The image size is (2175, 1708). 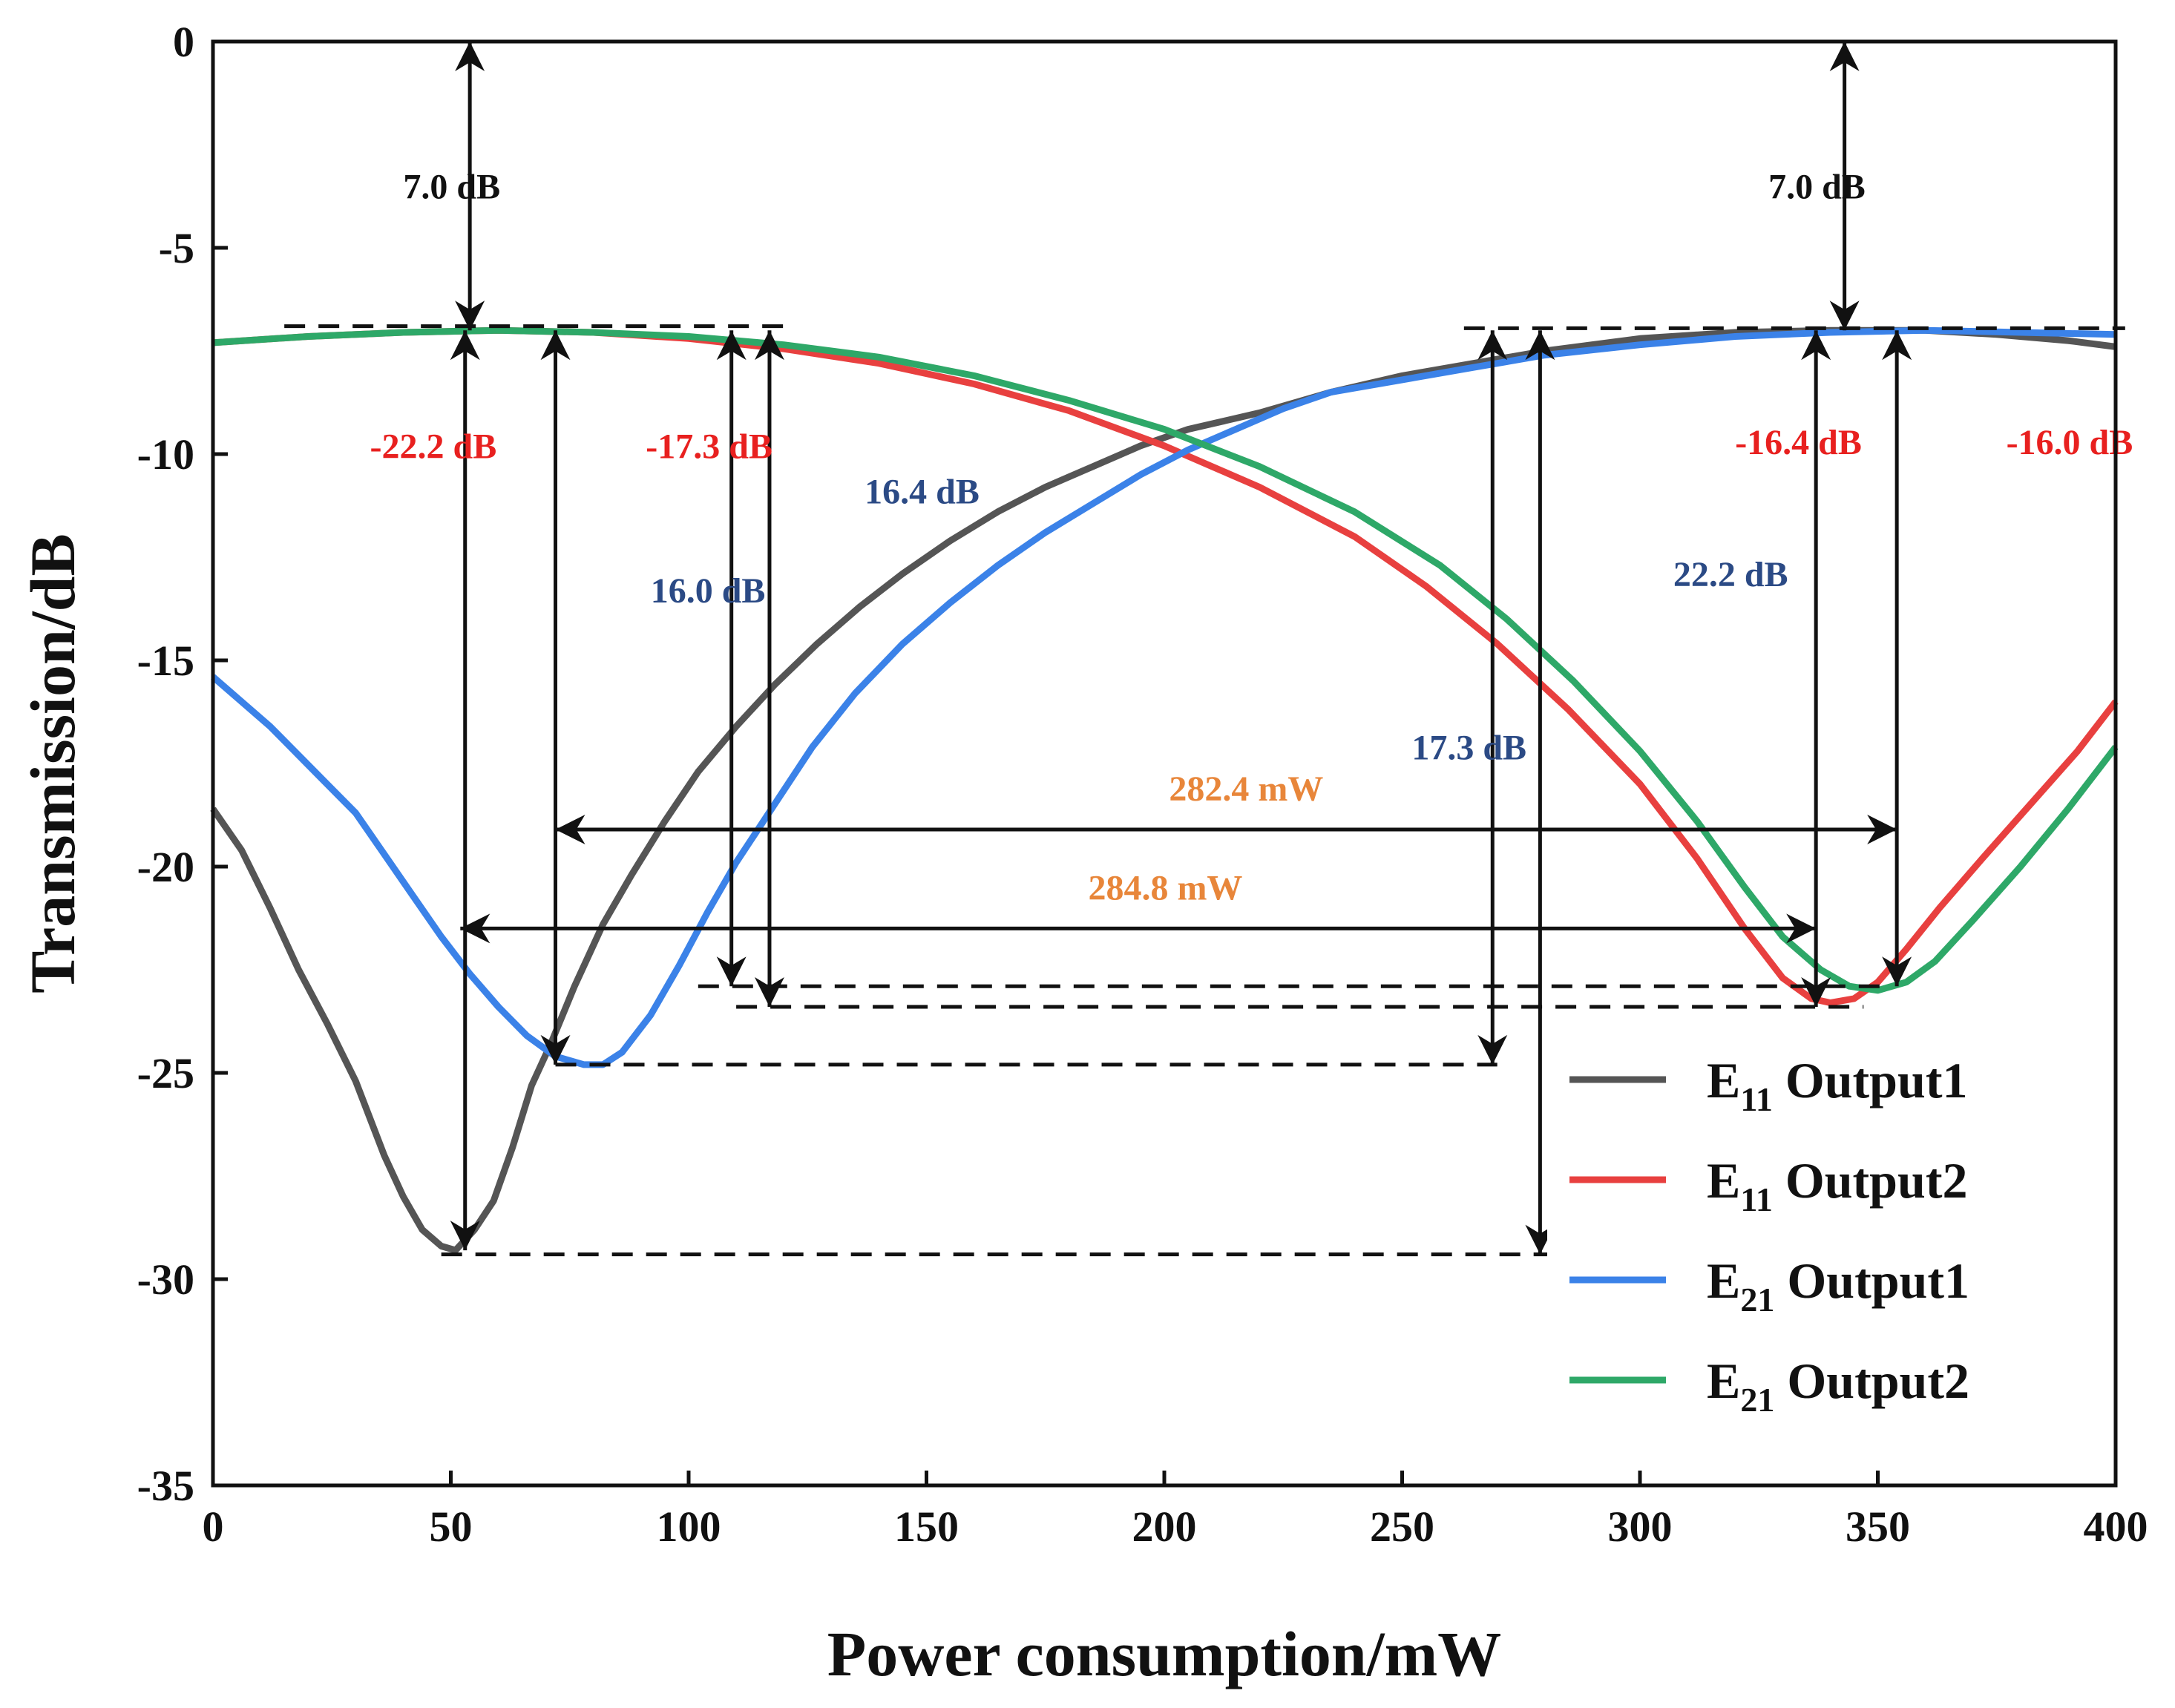 What do you see at coordinates (433, 447) in the screenshot?
I see `annotation-label: -22.2 dB` at bounding box center [433, 447].